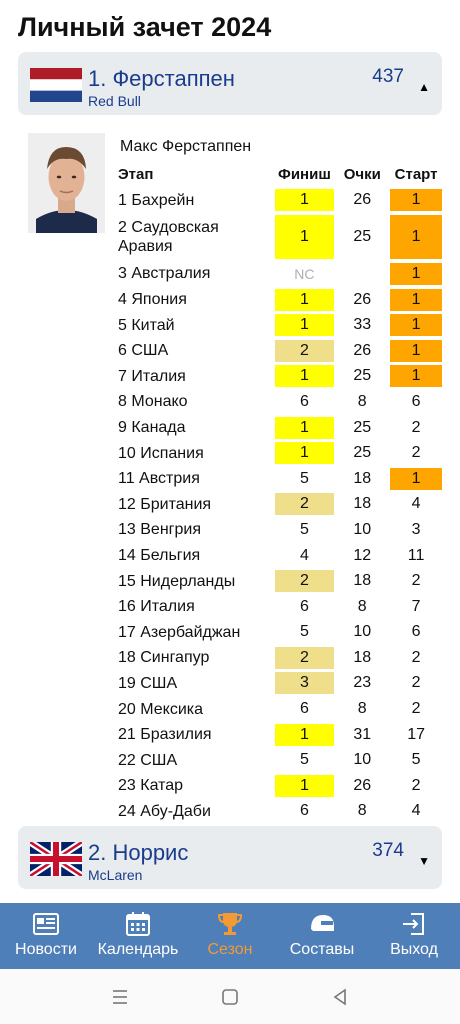 This screenshot has width=460, height=1024. What do you see at coordinates (230, 936) in the screenshot?
I see `tab-season: Сезон` at bounding box center [230, 936].